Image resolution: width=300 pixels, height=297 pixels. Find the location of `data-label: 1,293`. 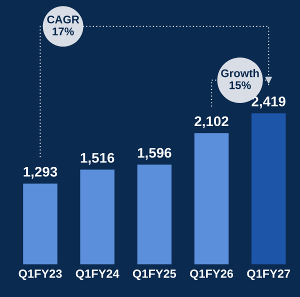

data-label: 1,293 is located at coordinates (41, 172).